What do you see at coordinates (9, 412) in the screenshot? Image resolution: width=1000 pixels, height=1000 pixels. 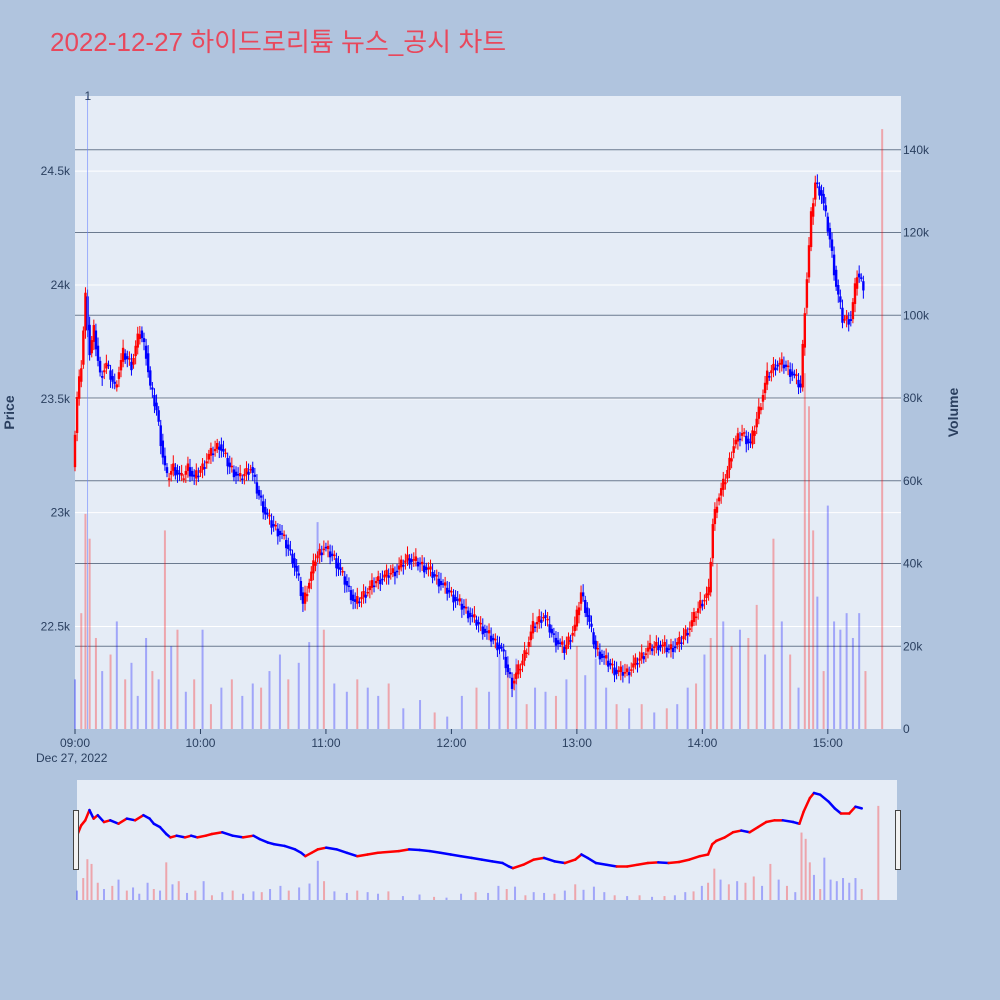 I see `price-axis-title: Price` at bounding box center [9, 412].